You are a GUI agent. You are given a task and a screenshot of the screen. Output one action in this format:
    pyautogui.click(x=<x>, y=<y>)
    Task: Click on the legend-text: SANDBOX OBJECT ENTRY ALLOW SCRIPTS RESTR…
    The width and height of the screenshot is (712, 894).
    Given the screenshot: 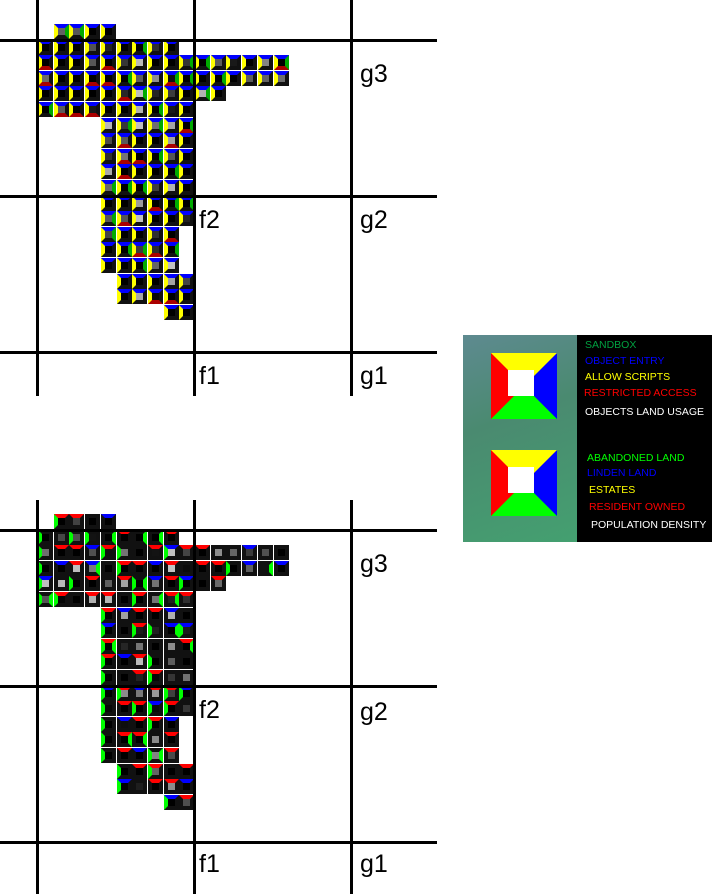 What is the action you would take?
    pyautogui.click(x=644, y=438)
    